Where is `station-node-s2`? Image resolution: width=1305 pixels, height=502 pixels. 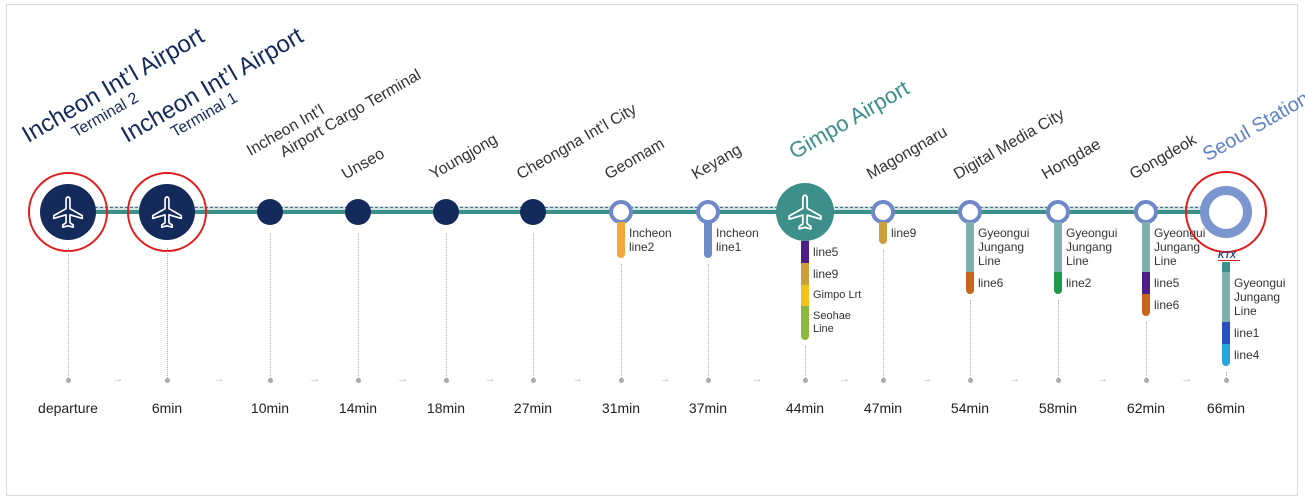
station-node-s2 is located at coordinates (270, 212).